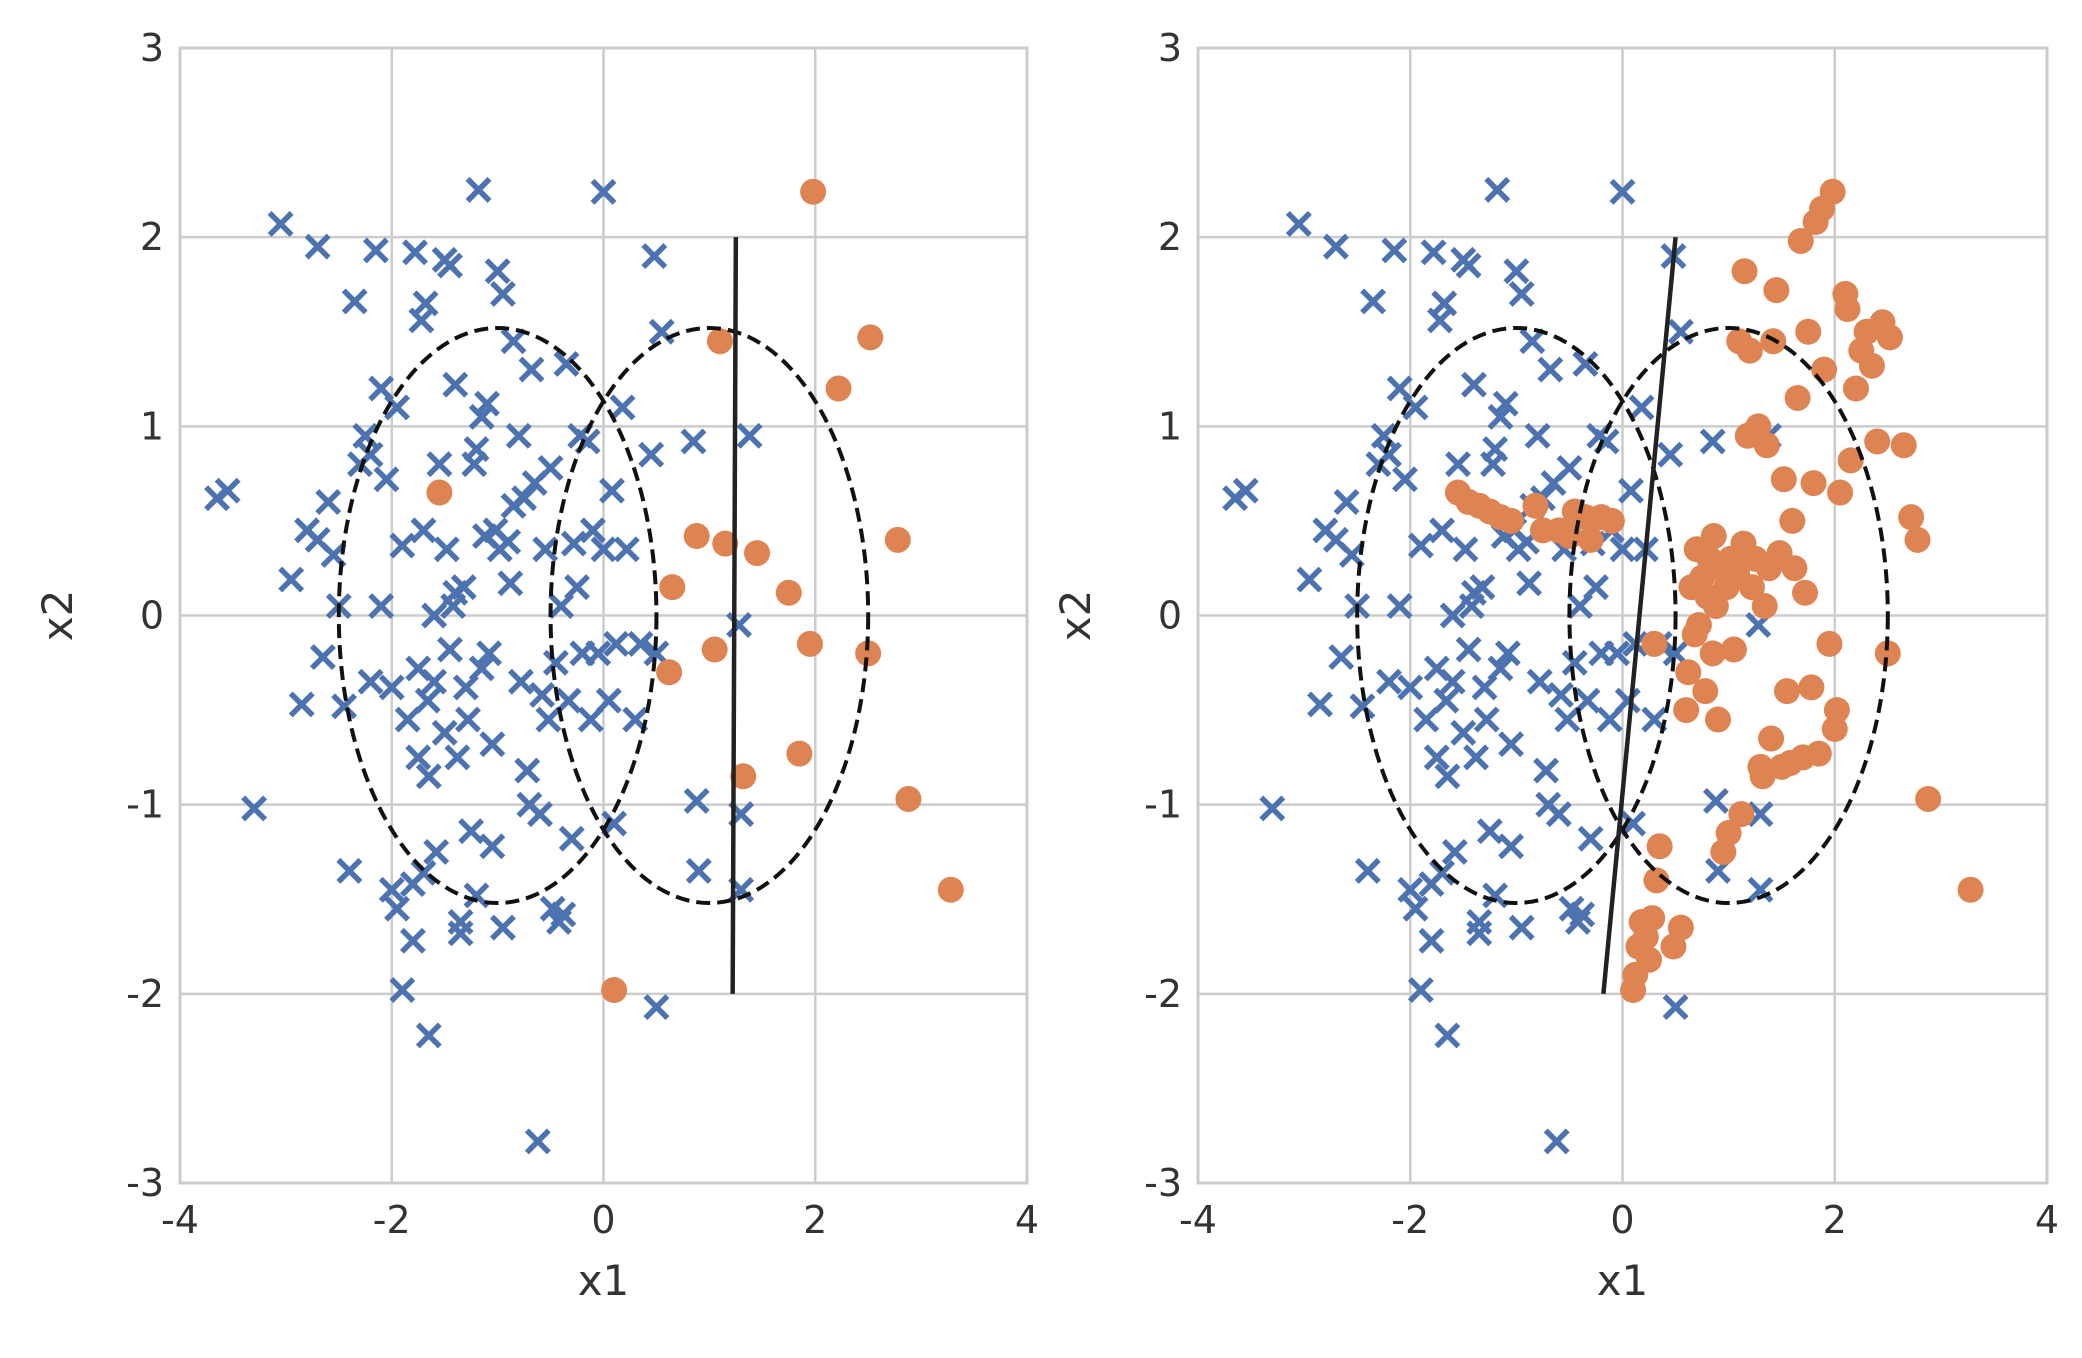 This screenshot has width=2082, height=1358. I want to click on x-tick-label: -2, so click(392, 1220).